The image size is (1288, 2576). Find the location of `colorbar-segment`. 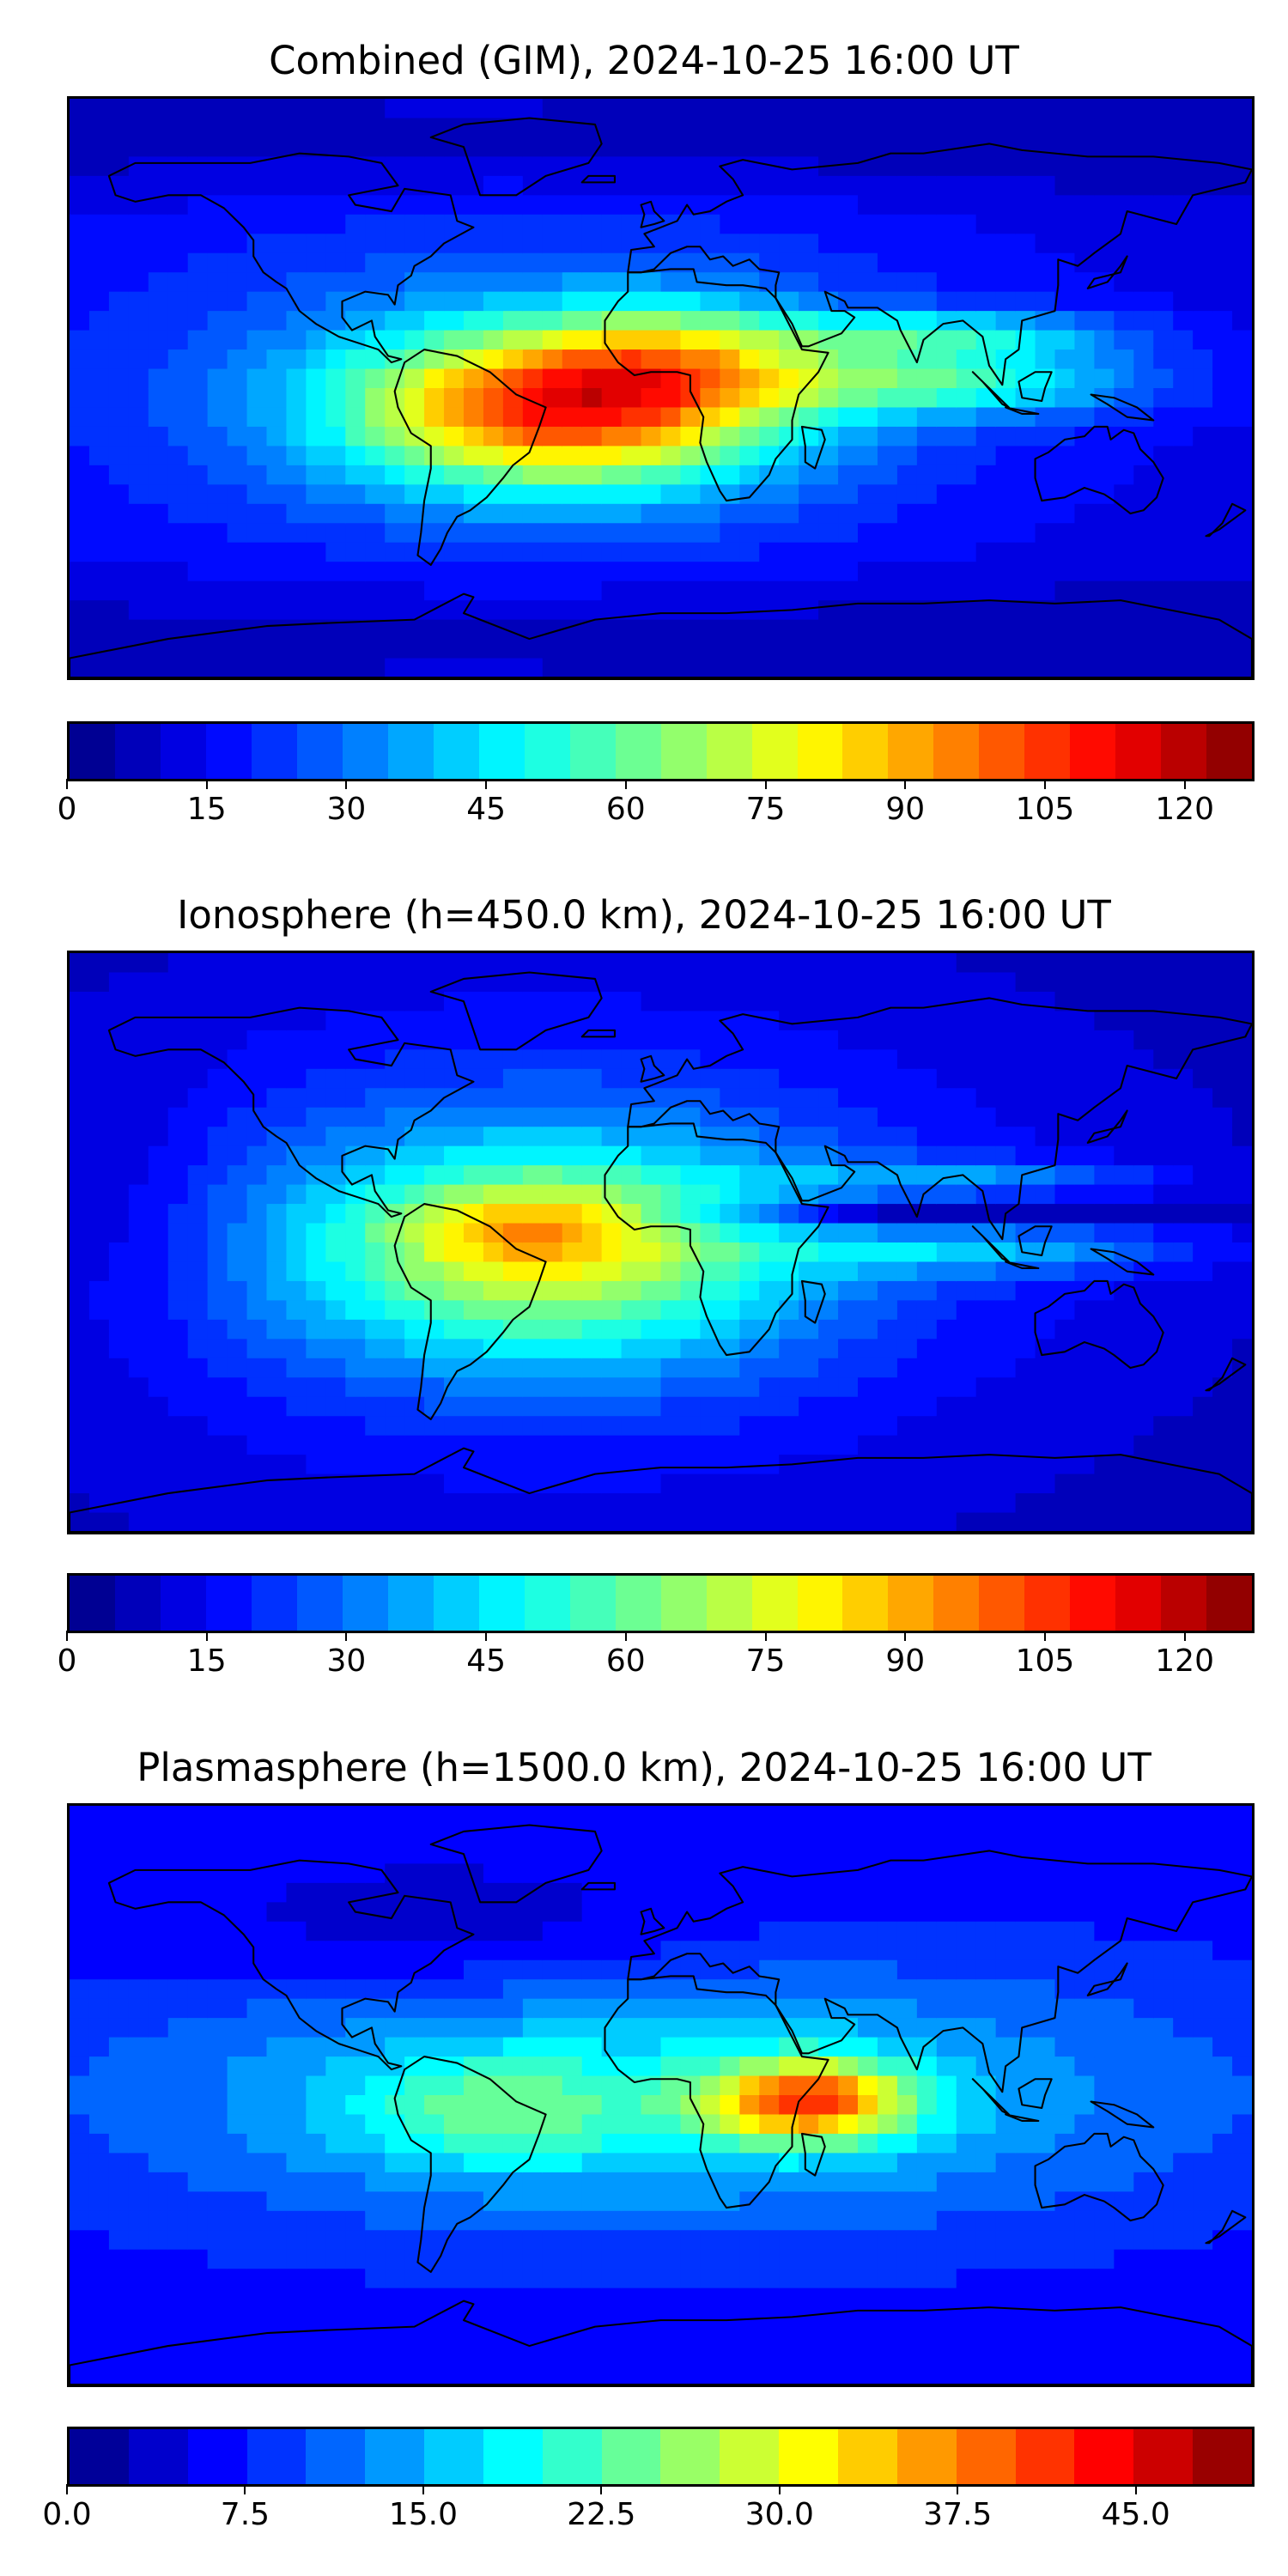

colorbar-segment is located at coordinates (865, 1603).